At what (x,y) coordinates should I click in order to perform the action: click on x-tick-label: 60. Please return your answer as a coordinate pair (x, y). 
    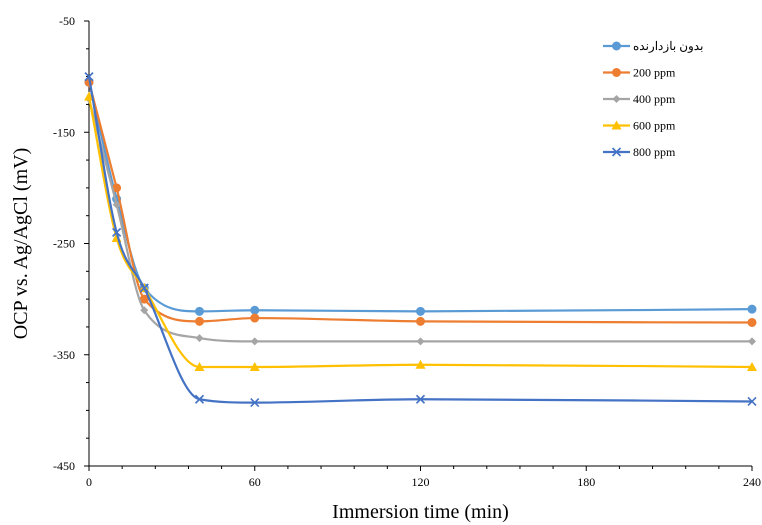
    Looking at the image, I should click on (255, 482).